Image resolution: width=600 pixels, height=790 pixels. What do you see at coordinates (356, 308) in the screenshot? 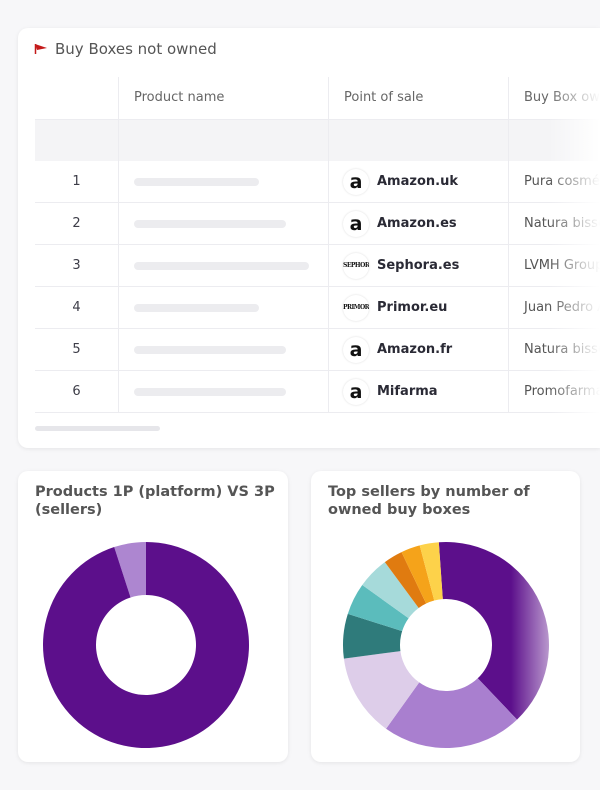
I see `store-logo: PRIMOR` at bounding box center [356, 308].